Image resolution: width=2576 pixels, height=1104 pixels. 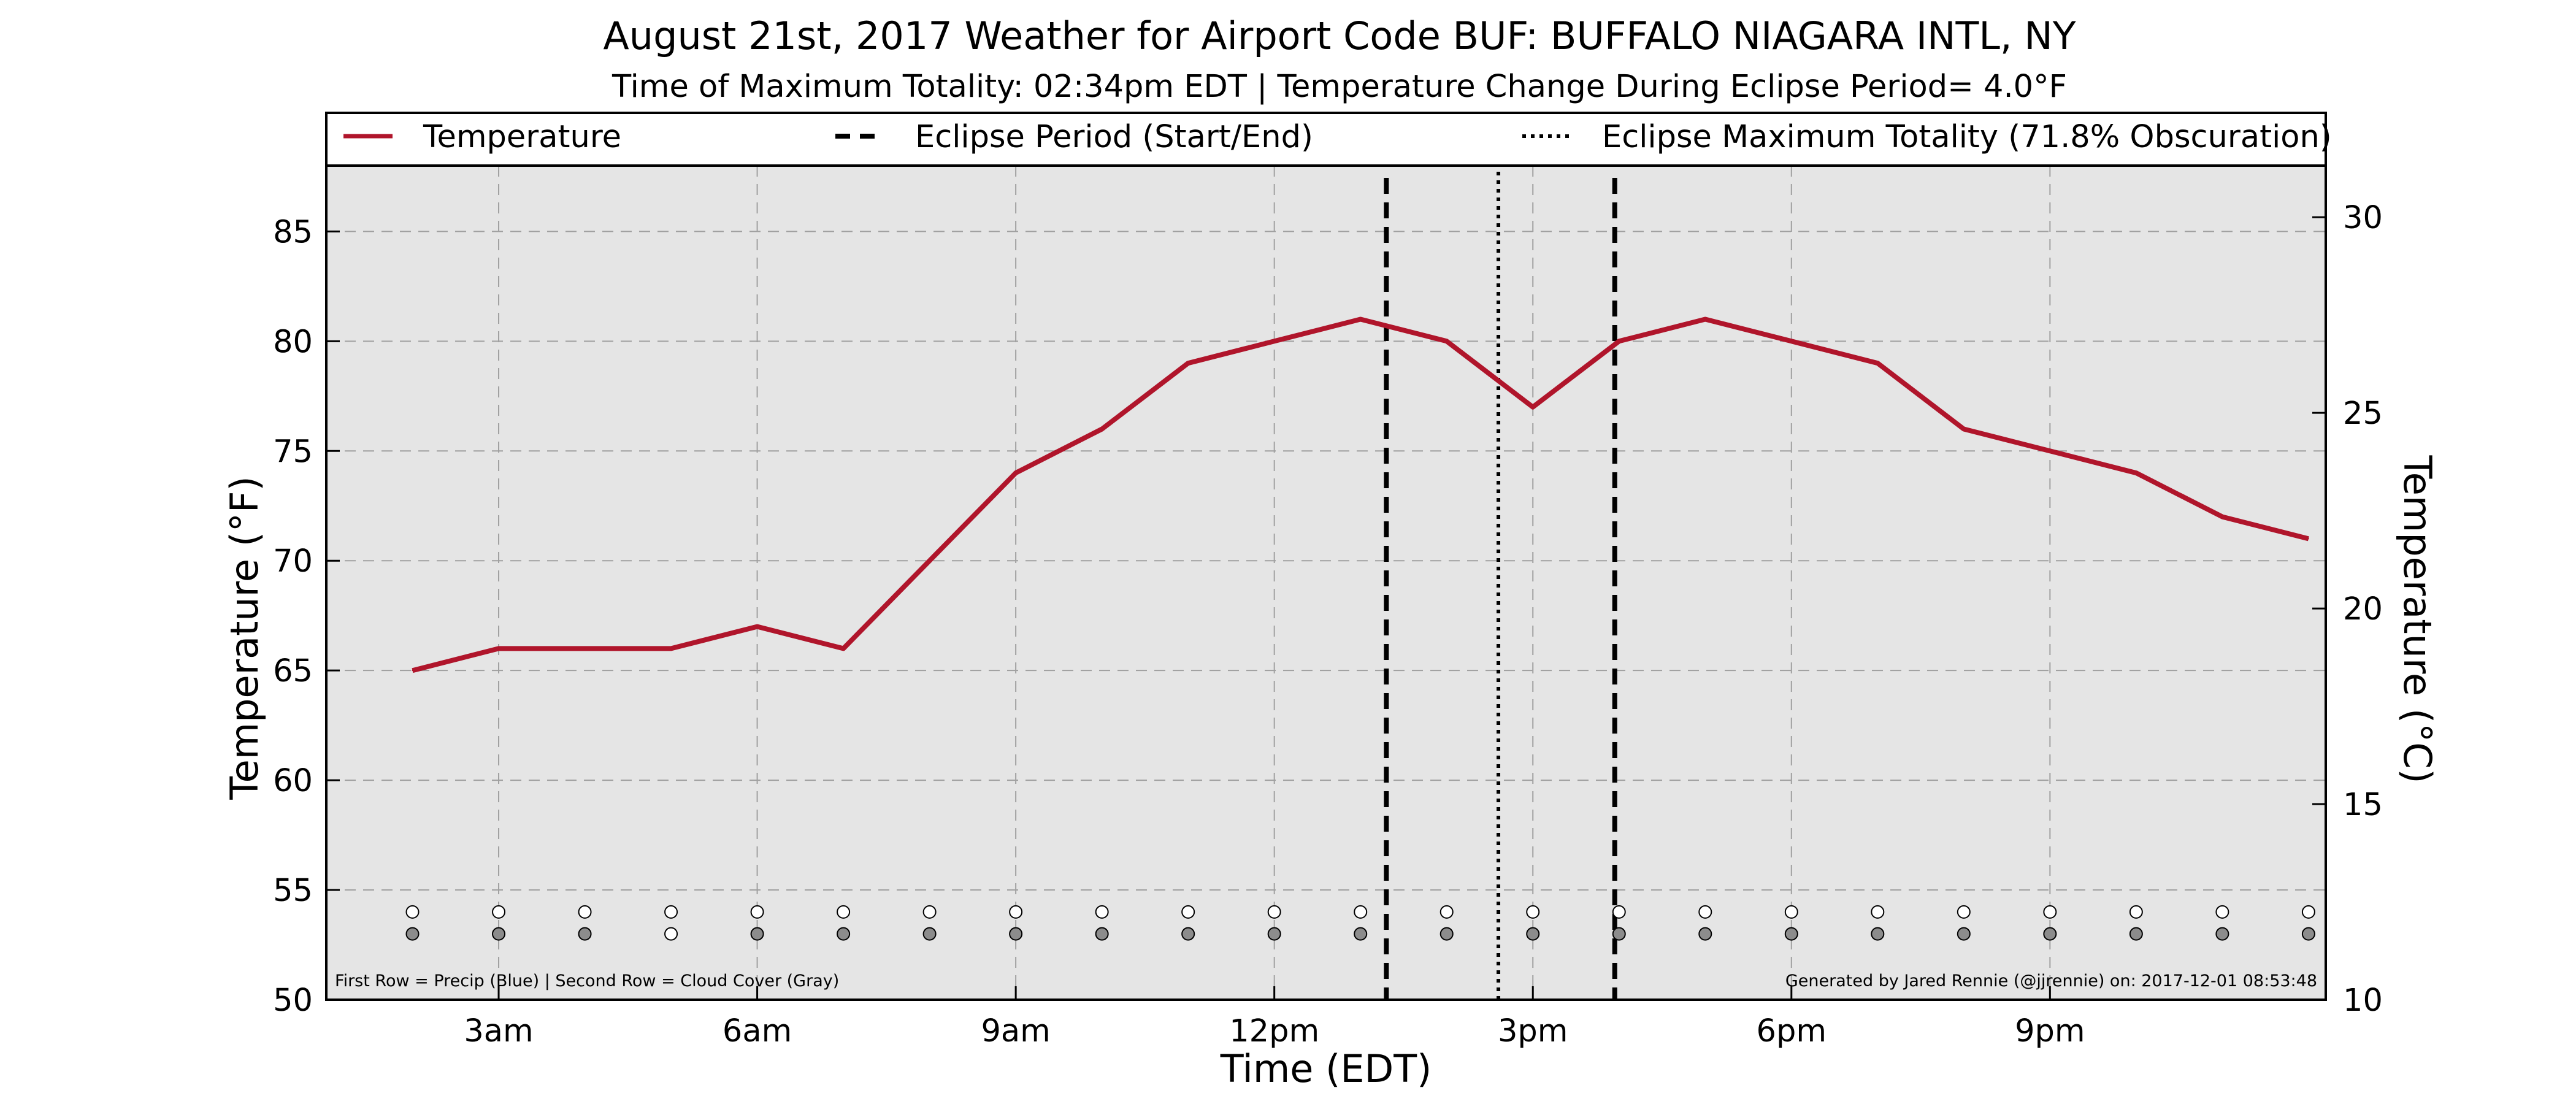 I want to click on y-tick-label-left: 60, so click(x=293, y=781).